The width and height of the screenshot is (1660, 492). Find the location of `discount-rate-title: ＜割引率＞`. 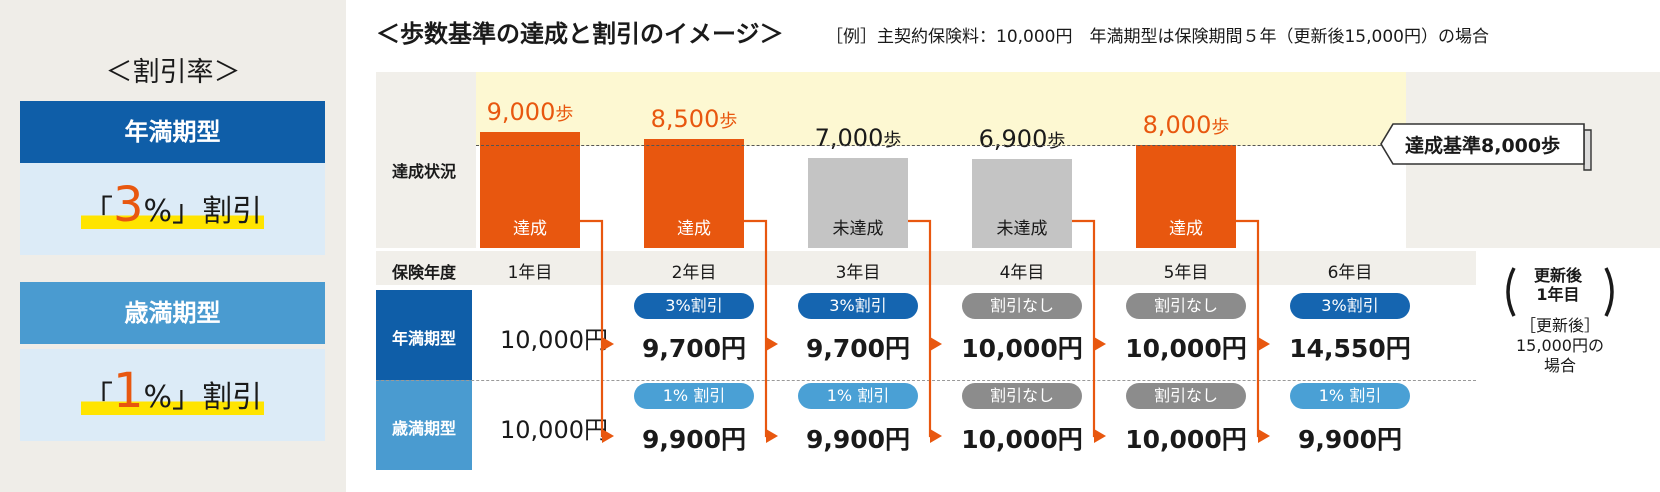

discount-rate-title: ＜割引率＞ is located at coordinates (173, 72).